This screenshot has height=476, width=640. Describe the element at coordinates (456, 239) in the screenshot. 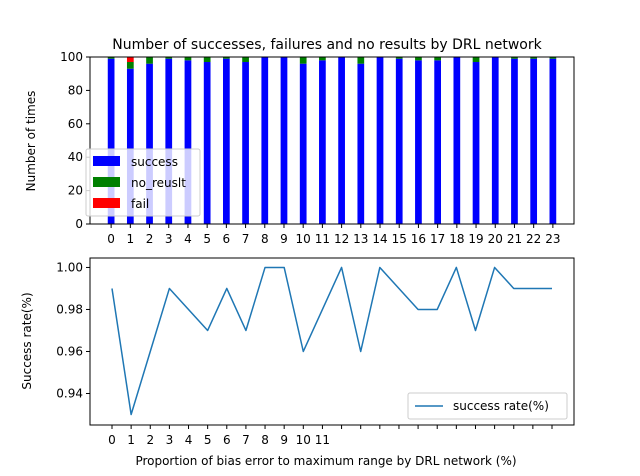

I see `x-tick-label: 18` at that location.